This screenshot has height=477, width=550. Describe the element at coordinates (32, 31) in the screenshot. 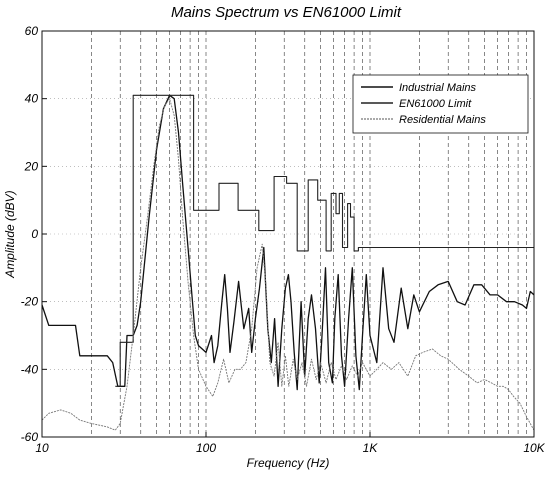

I see `y-tick-label: 60` at that location.